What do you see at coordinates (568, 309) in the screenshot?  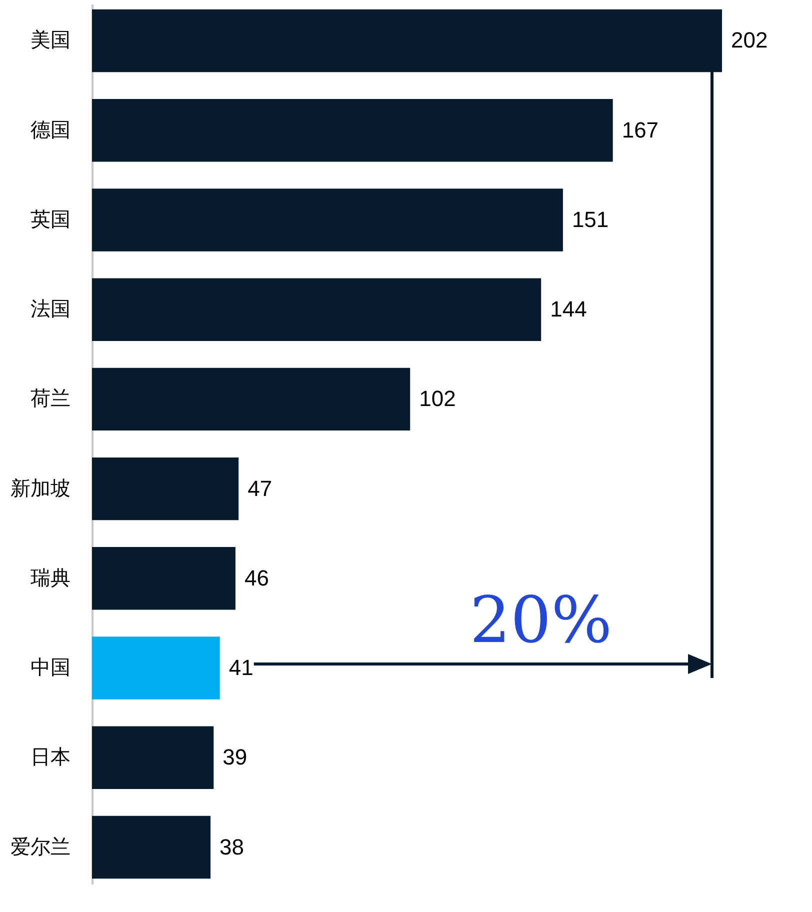 I see `data-label: 144` at bounding box center [568, 309].